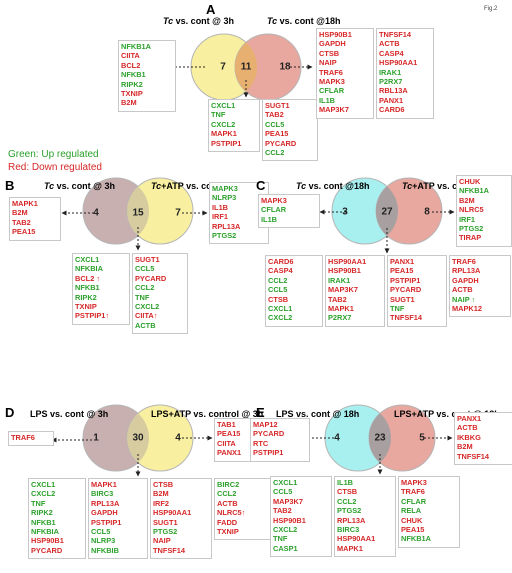  I want to click on panel-label-c: C, so click(261, 185).